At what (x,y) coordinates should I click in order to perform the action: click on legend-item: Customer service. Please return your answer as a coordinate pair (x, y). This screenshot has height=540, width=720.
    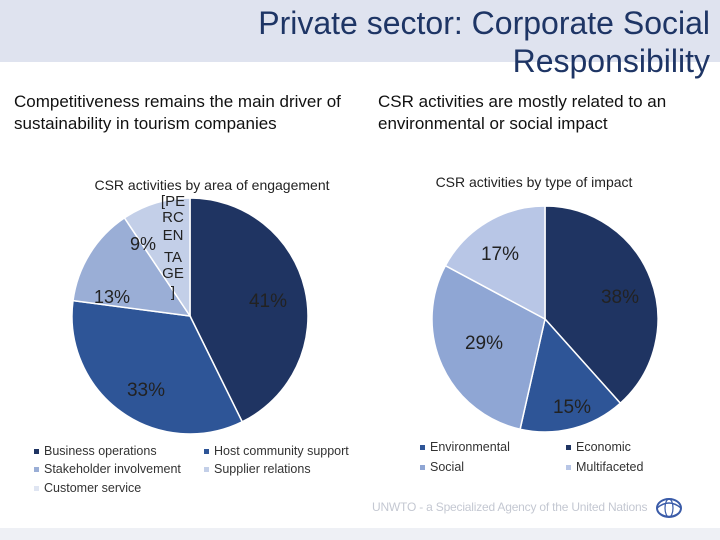
    Looking at the image, I should click on (87, 488).